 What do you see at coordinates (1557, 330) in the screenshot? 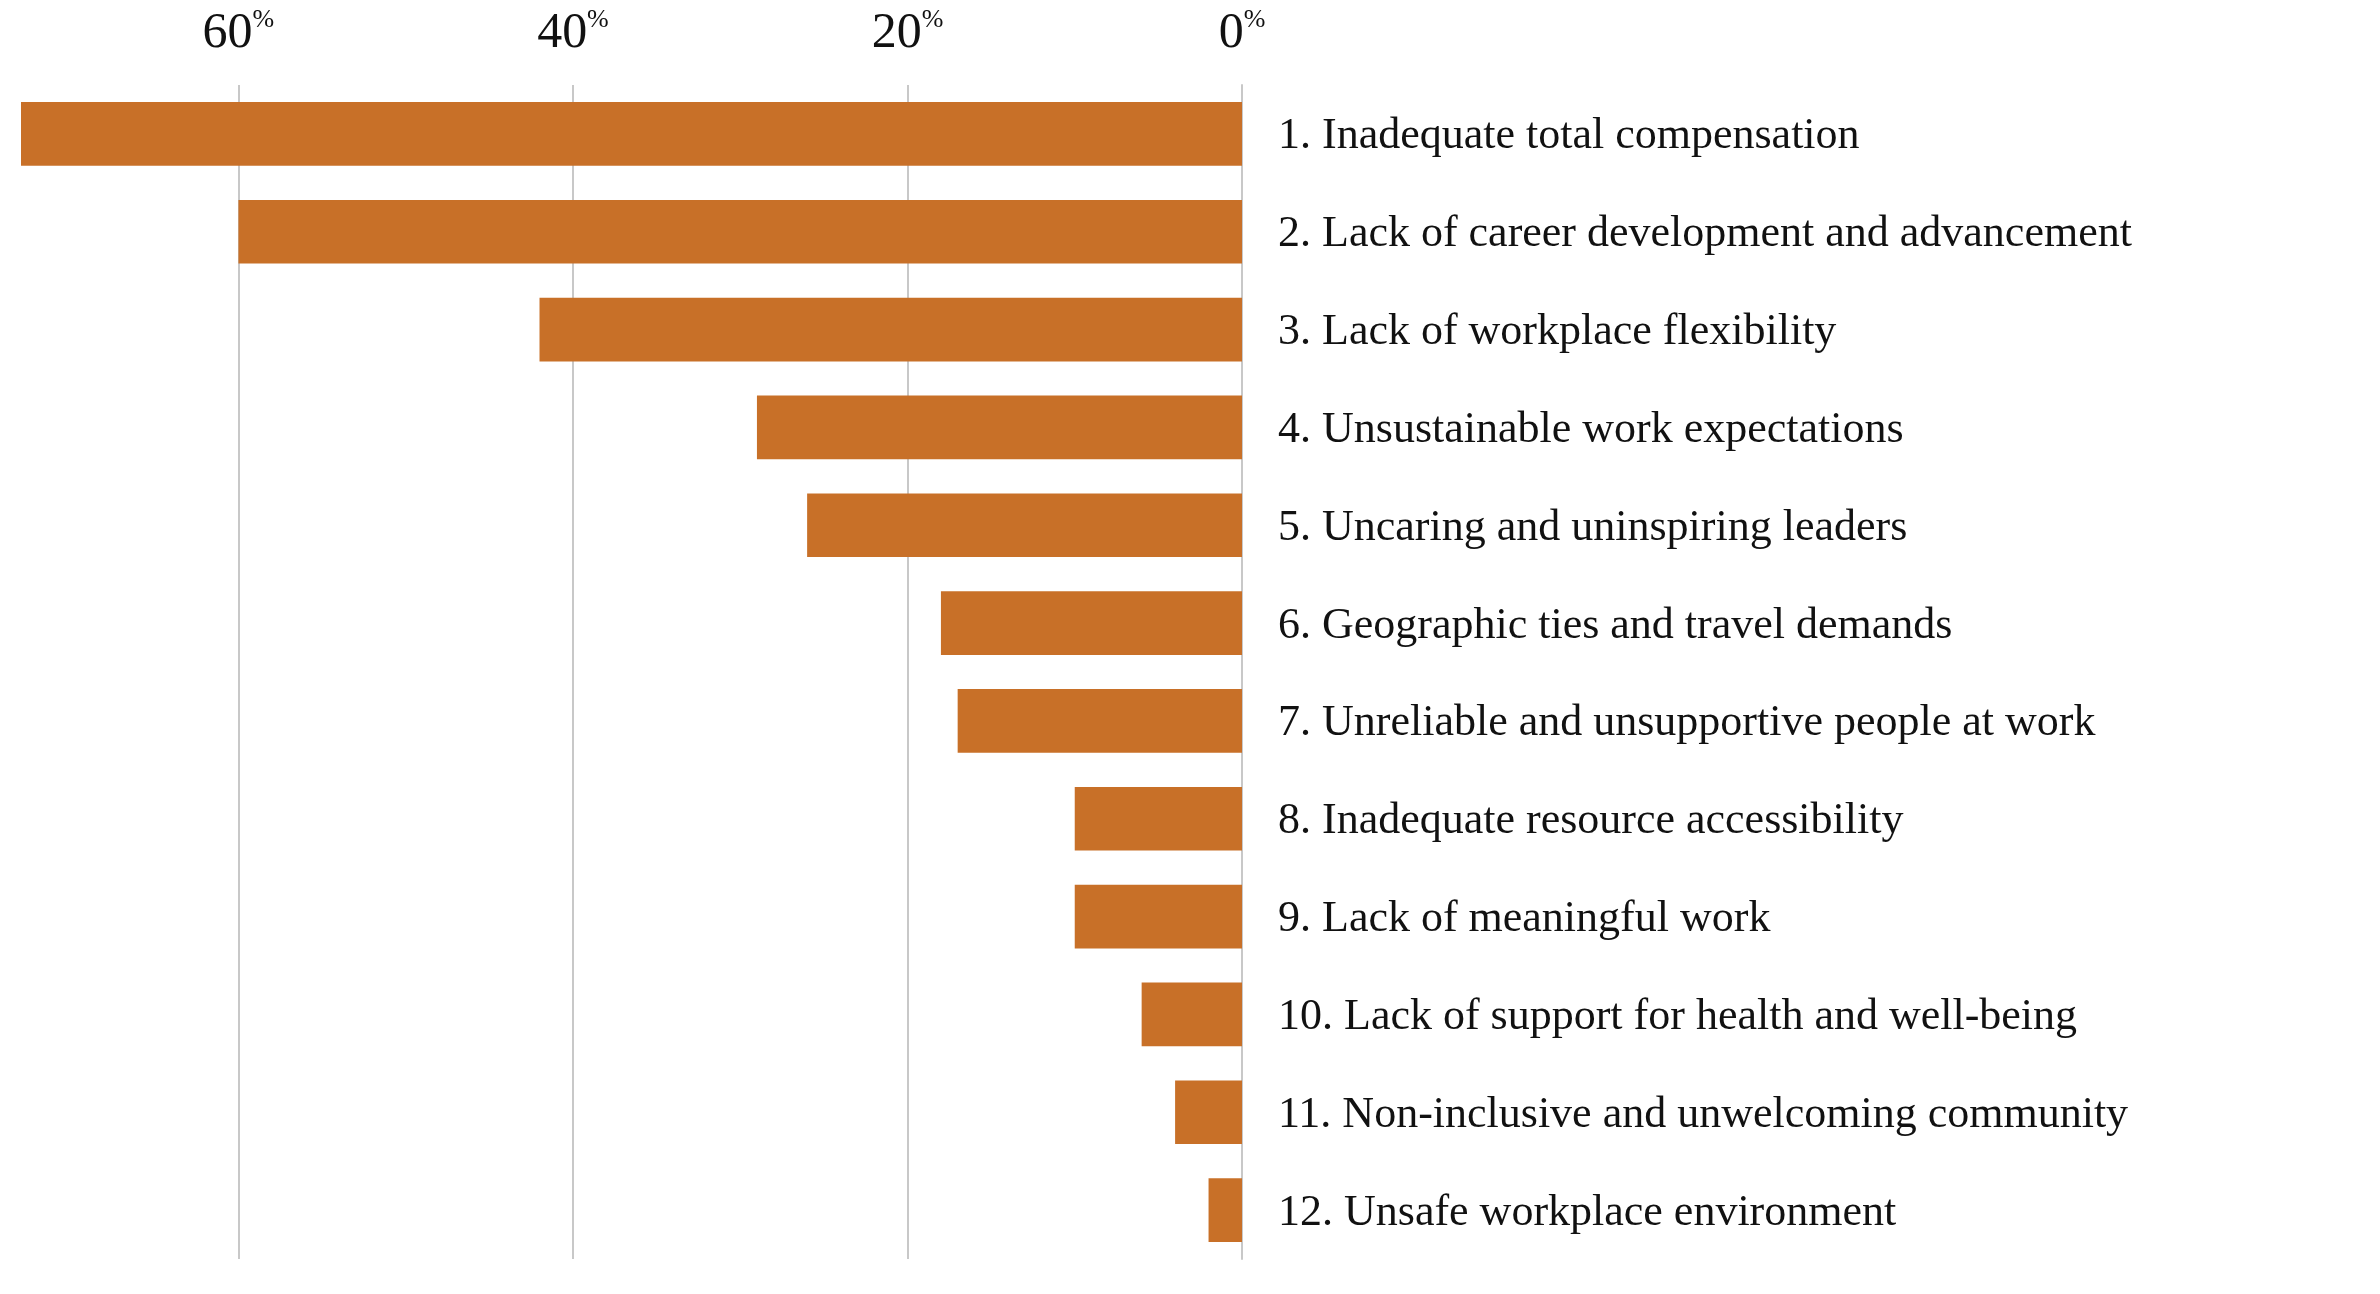
I see `y-tick-label: 3. Lack of workplace flexibility` at bounding box center [1557, 330].